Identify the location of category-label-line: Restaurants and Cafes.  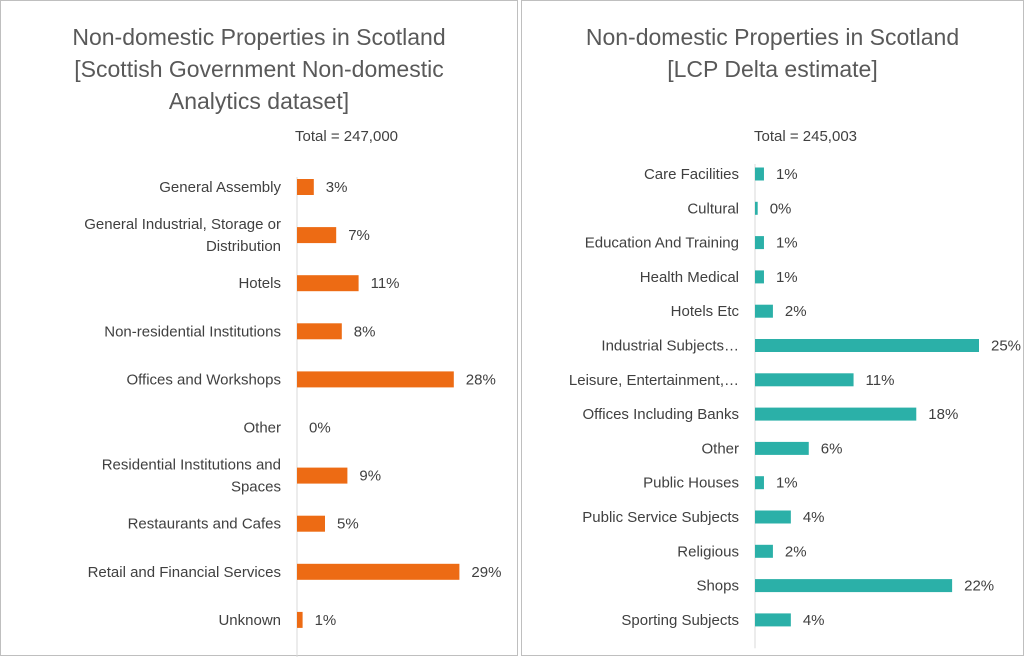
(204, 524).